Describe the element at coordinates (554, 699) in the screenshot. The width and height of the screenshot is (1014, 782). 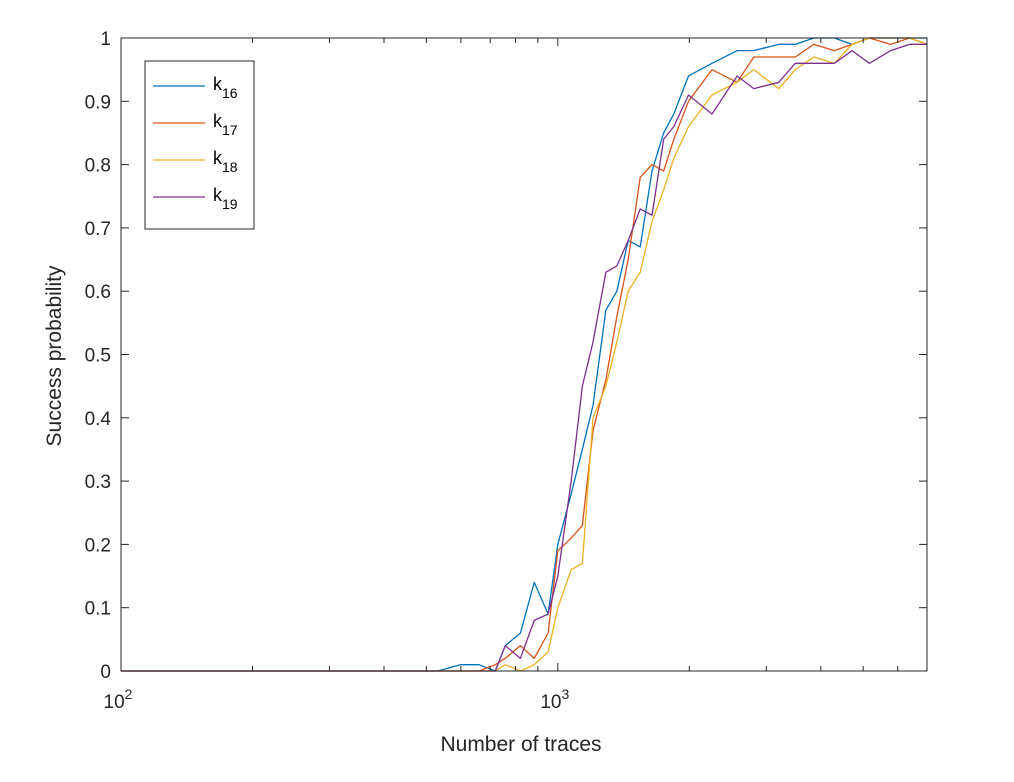
I see `x-tick-label: 10³` at that location.